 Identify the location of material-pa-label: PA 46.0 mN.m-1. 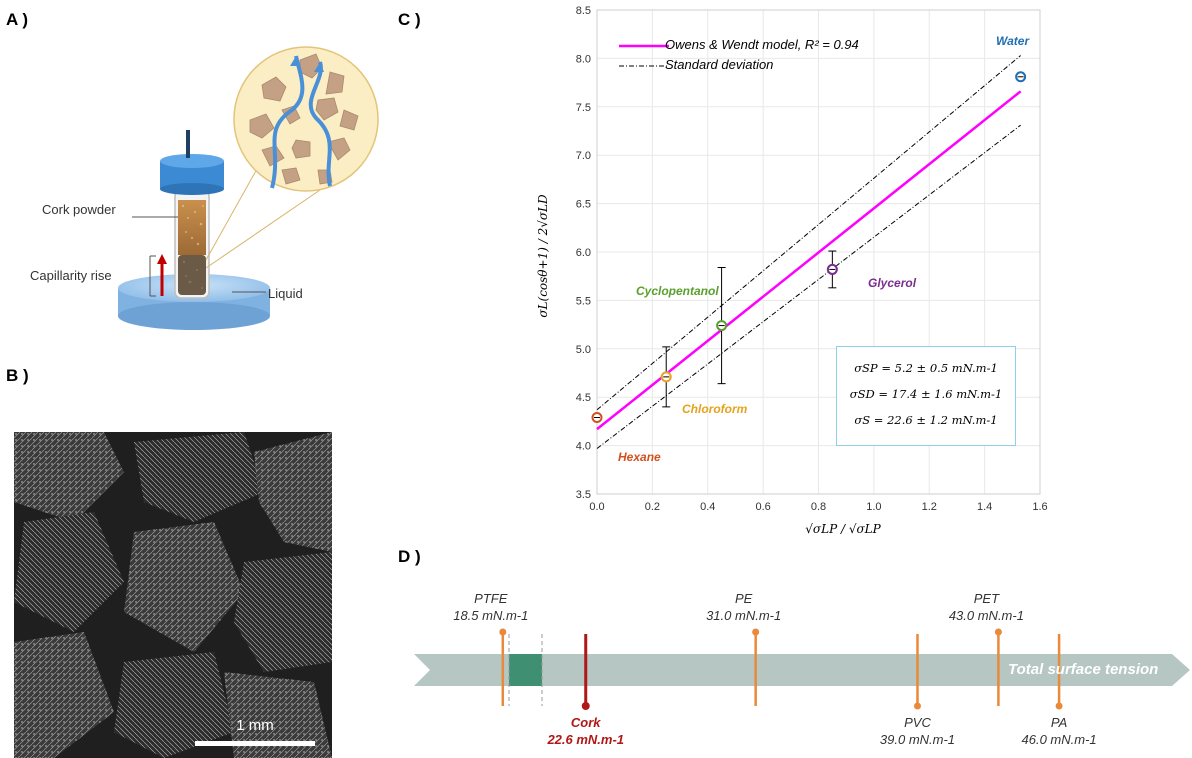
(1059, 731).